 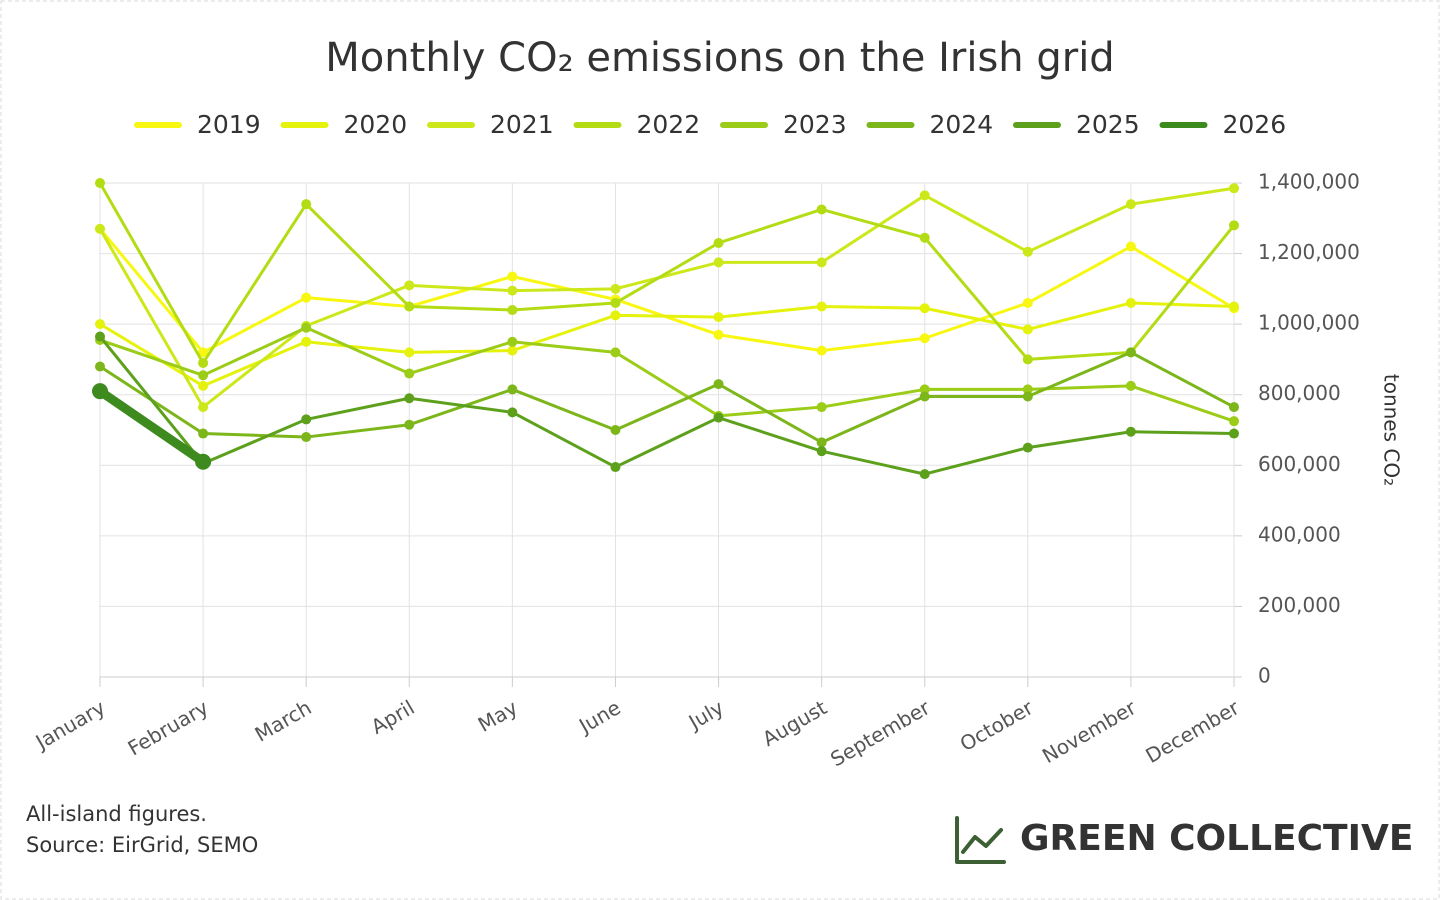 What do you see at coordinates (705, 715) in the screenshot?
I see `x-tick-label: July` at bounding box center [705, 715].